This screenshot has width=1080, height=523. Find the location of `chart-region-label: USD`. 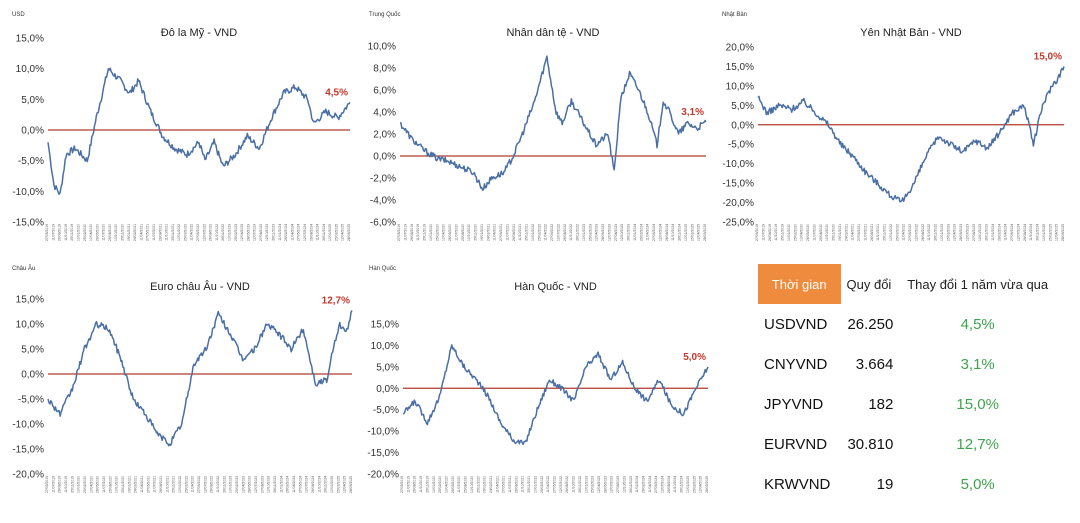

chart-region-label: USD is located at coordinates (18, 15).